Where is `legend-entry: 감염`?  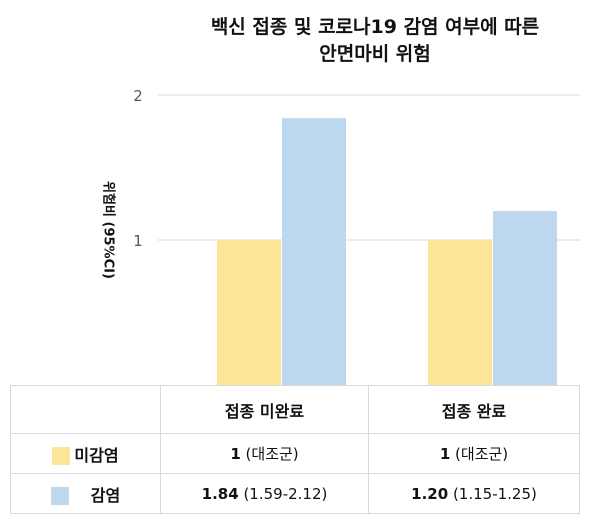
legend-entry: 감염 is located at coordinates (85, 493).